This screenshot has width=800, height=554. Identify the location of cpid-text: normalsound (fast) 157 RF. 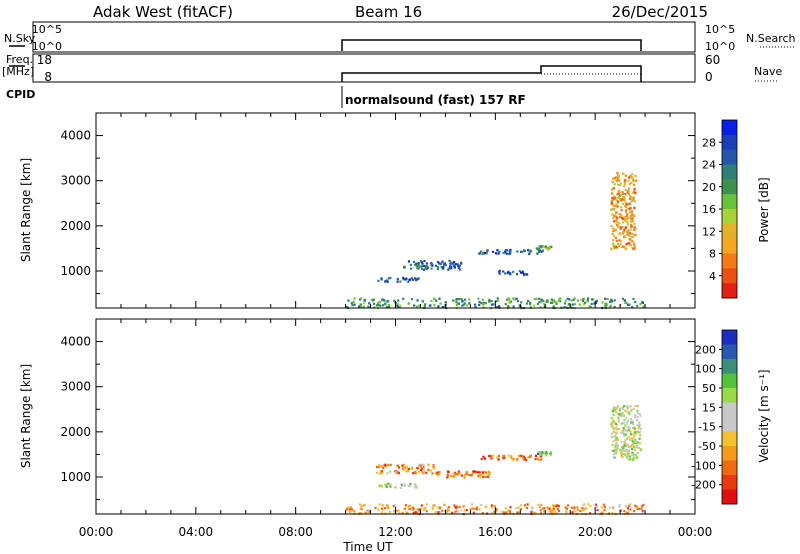
(435, 100).